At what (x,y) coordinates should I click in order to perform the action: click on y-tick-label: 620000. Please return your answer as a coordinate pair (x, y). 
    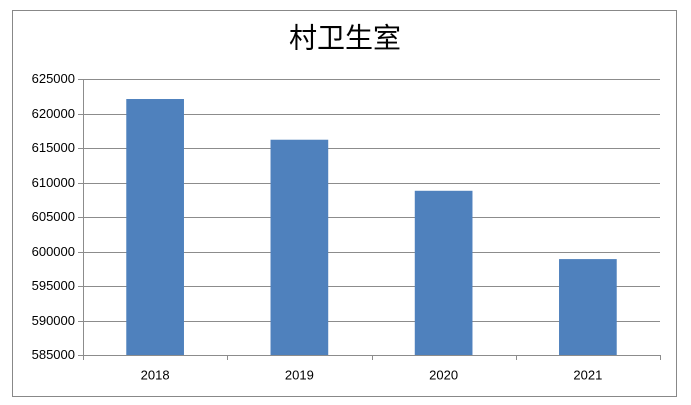
    Looking at the image, I should click on (53, 113).